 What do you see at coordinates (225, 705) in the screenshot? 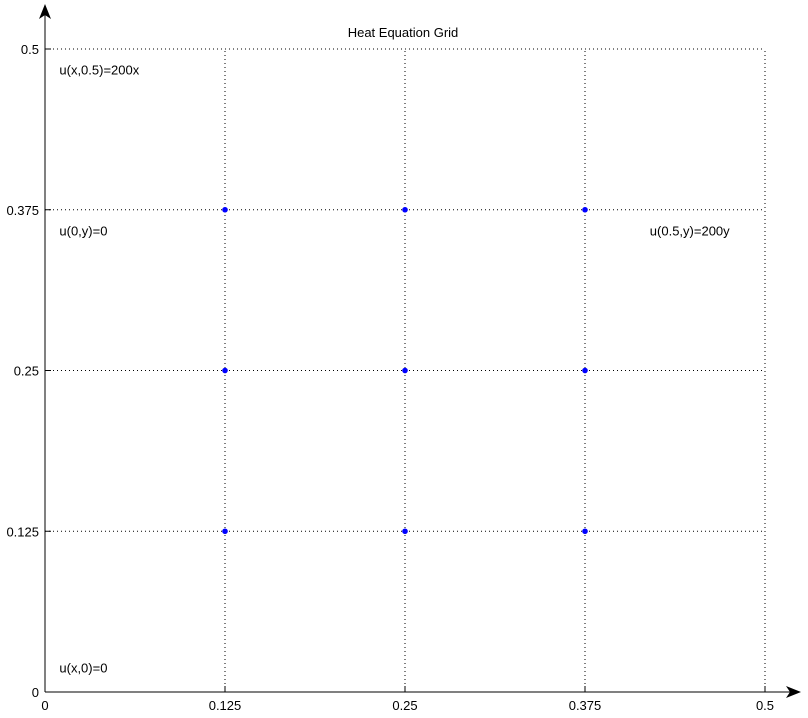
I see `x-tick-label: 0.125` at bounding box center [225, 705].